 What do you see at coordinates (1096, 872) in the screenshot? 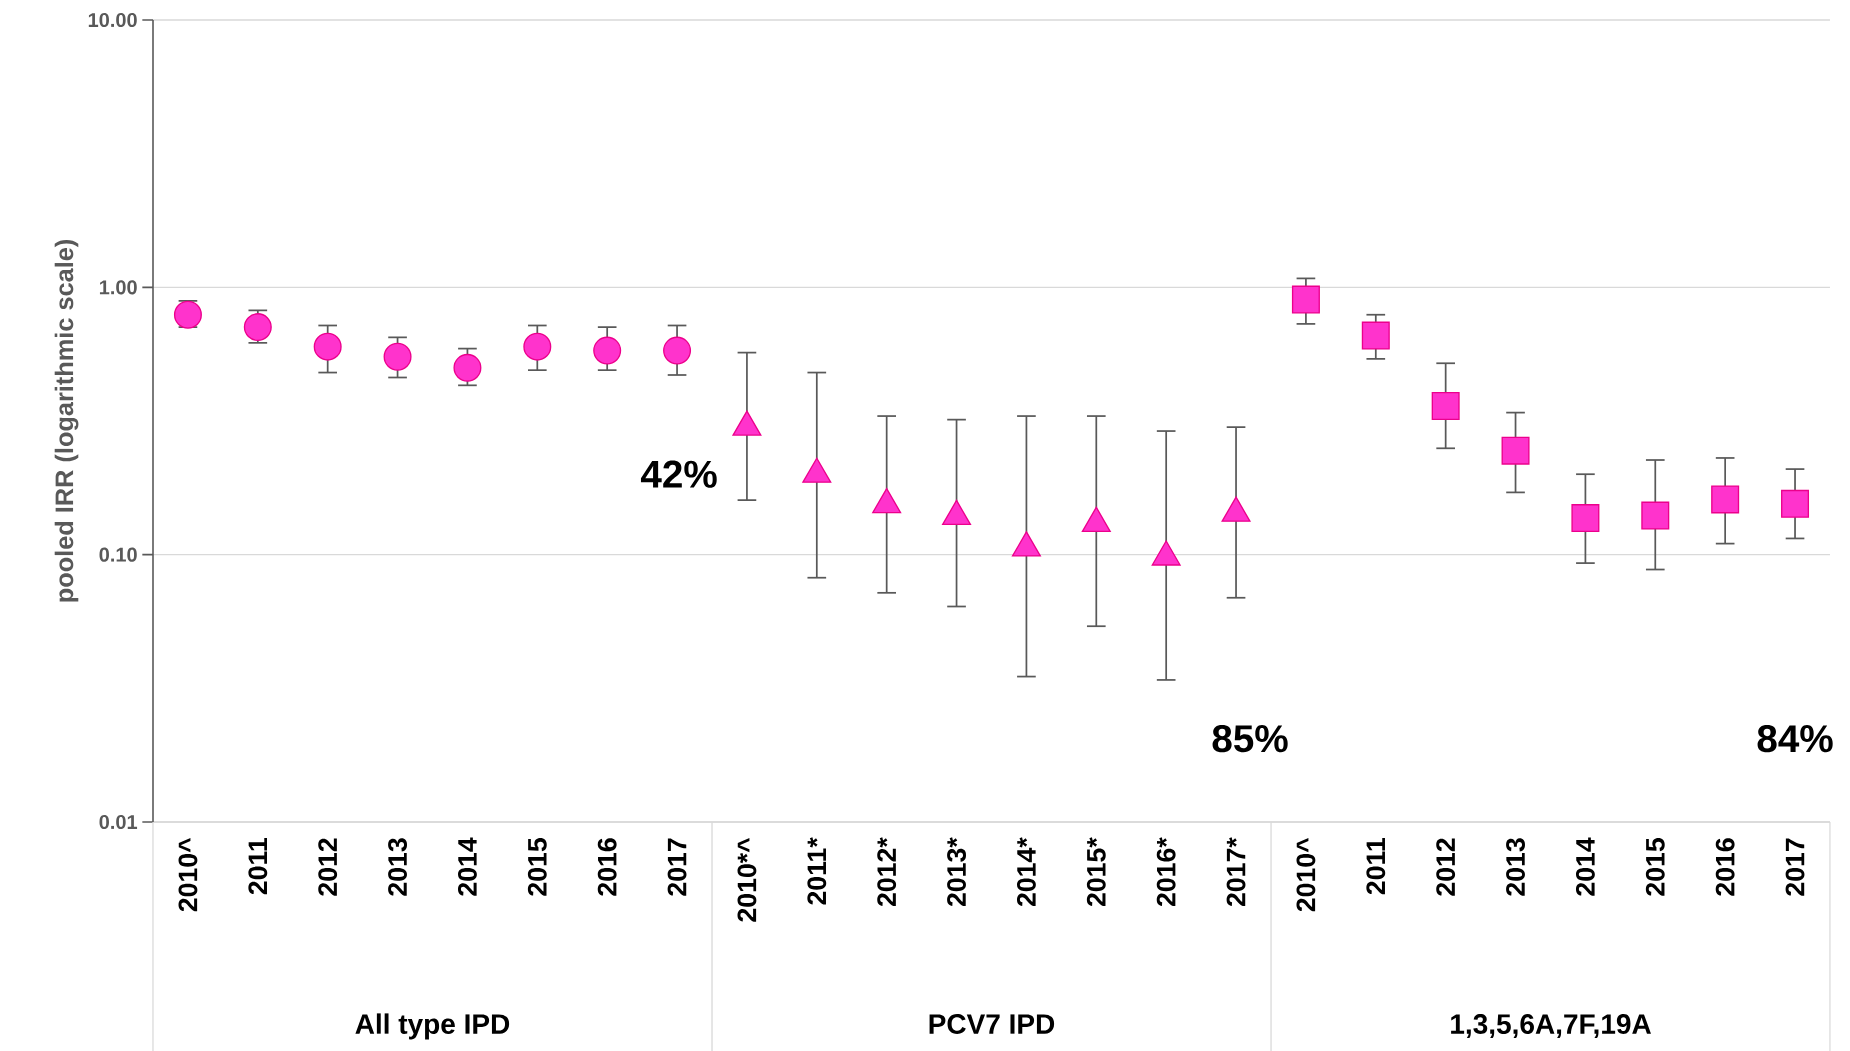
I see `x-tick-label: 2015*` at bounding box center [1096, 872].